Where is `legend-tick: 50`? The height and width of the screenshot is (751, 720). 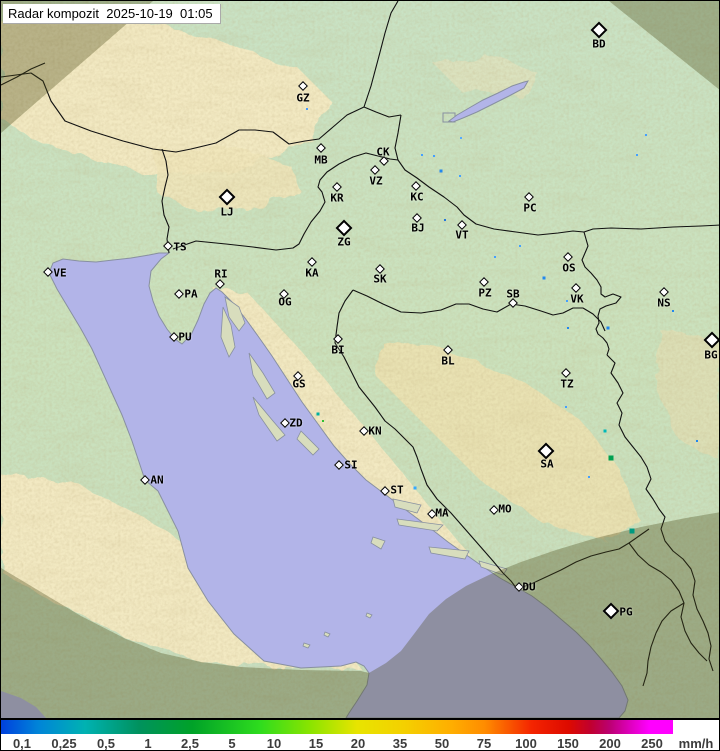
legend-tick: 50 is located at coordinates (442, 743).